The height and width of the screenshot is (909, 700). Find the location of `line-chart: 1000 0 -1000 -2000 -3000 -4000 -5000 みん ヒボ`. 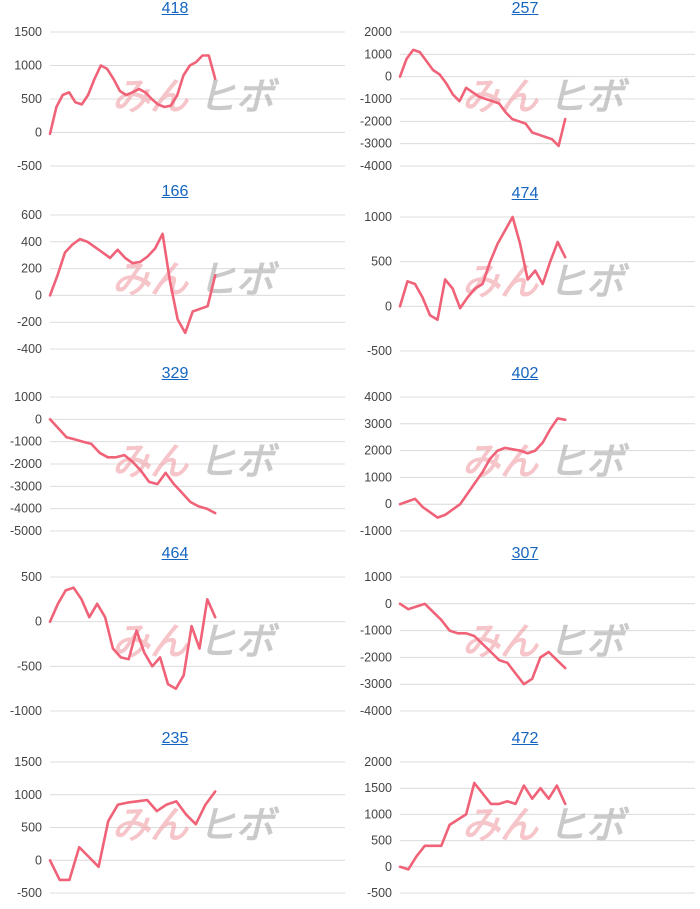

line-chart: 1000 0 -1000 -2000 -3000 -4000 -5000 みん ヒボ is located at coordinates (177, 464).